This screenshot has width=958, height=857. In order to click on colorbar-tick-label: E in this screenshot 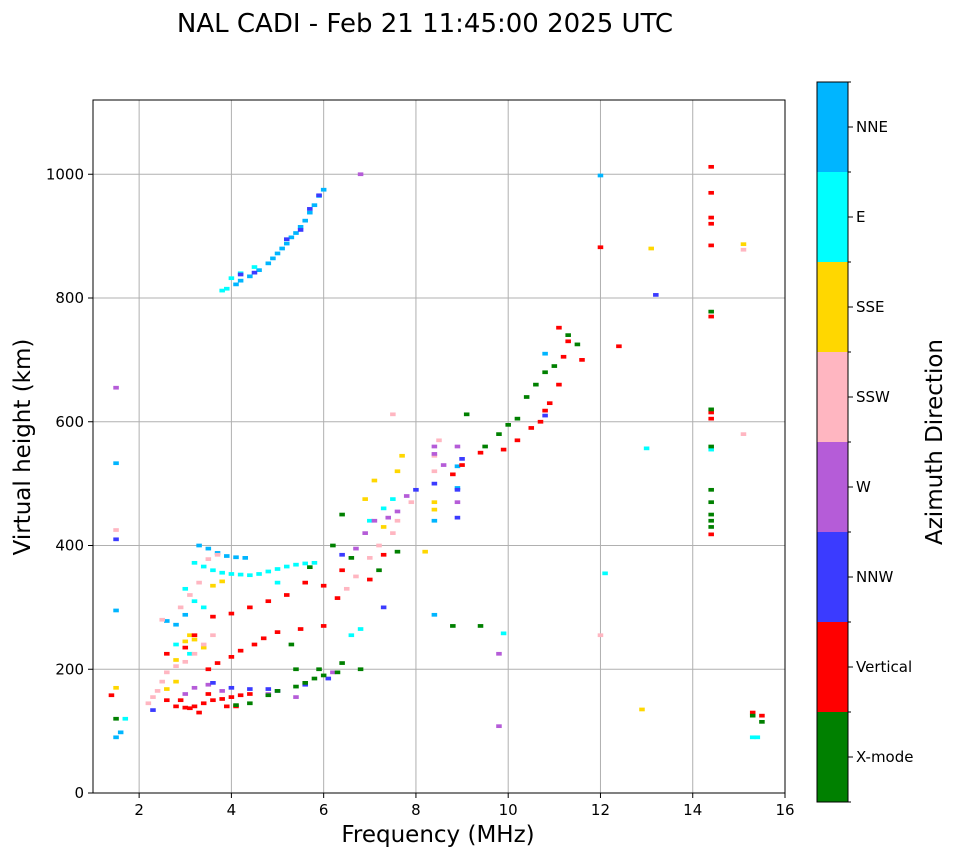, I will do `click(860, 217)`.